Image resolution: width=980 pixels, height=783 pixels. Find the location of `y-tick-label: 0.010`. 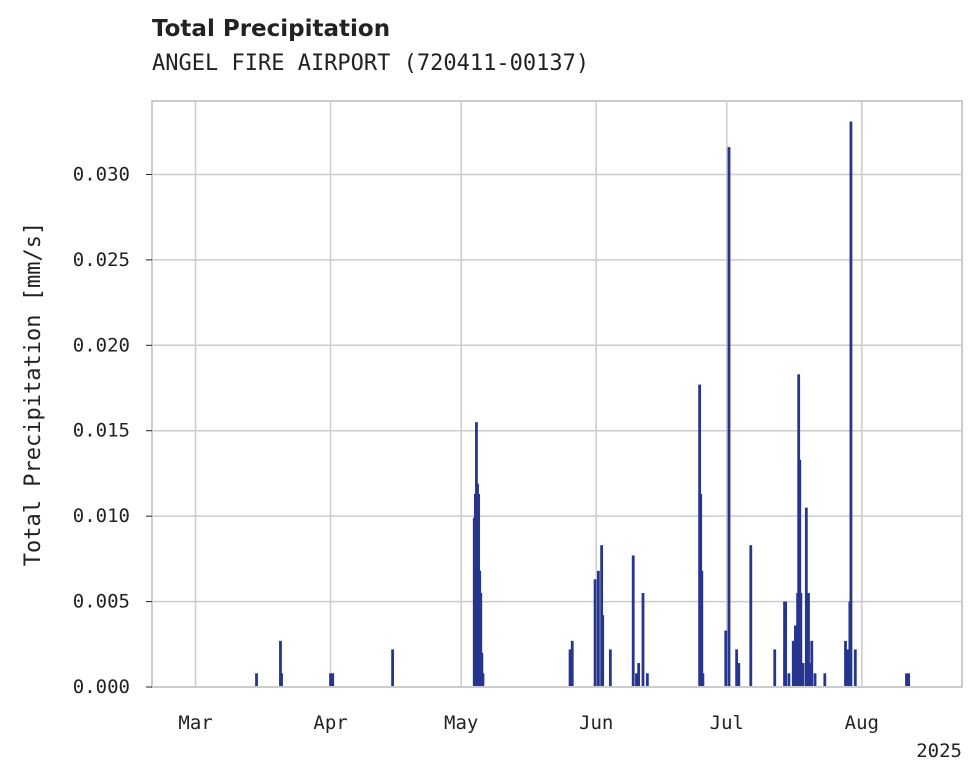

y-tick-label: 0.010 is located at coordinates (101, 516).